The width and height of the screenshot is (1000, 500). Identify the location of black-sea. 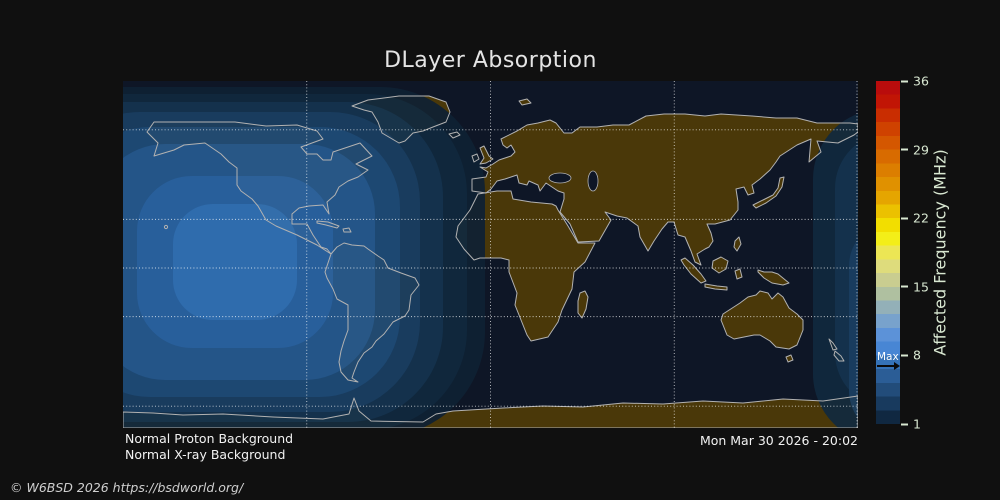
(560, 178).